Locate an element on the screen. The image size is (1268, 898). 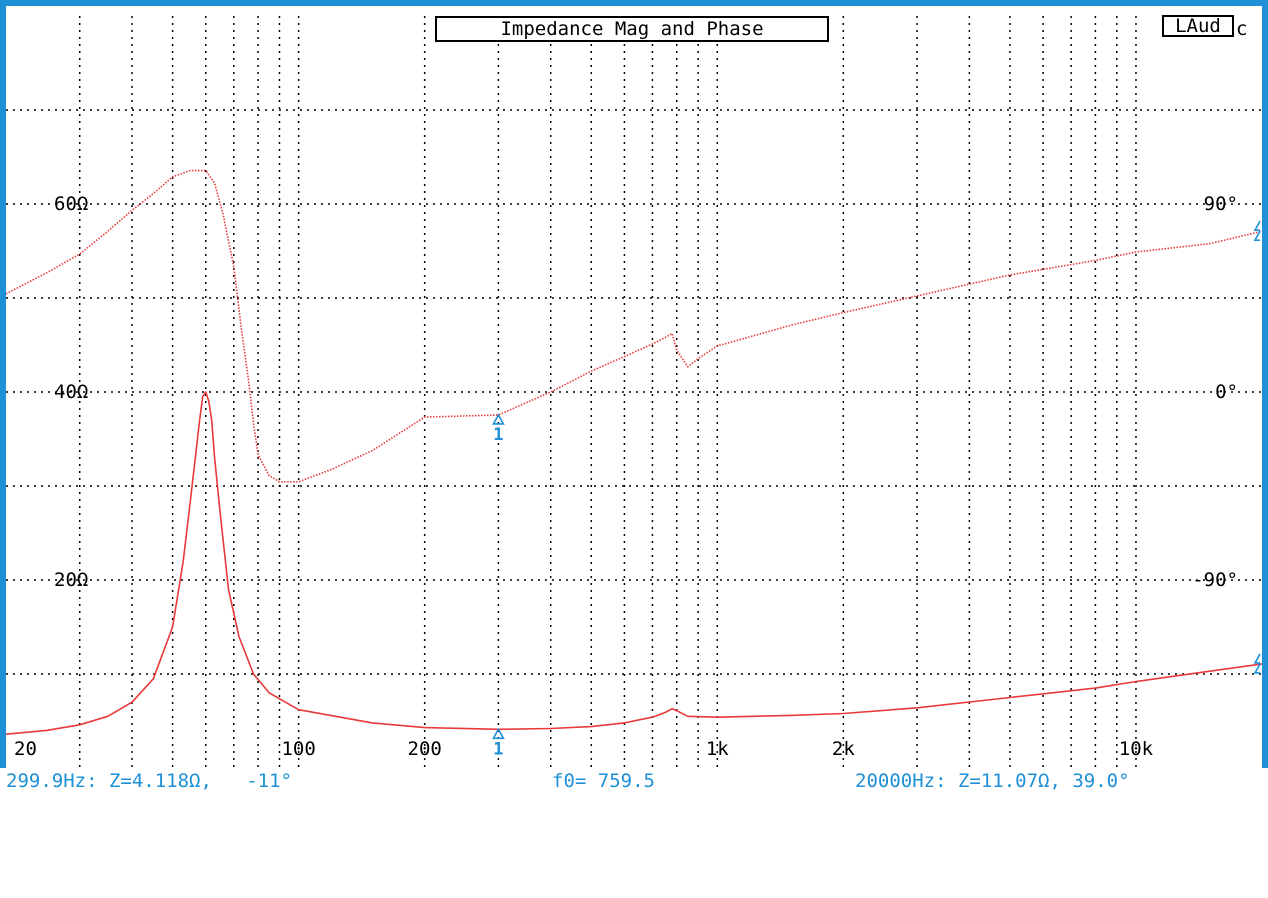
y-left-tick-label: 40Ω is located at coordinates (71, 392).